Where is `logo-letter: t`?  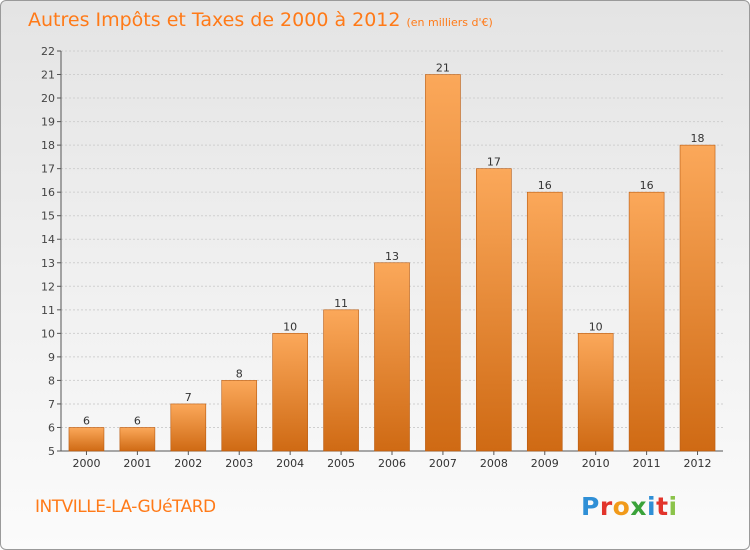
logo-letter: t is located at coordinates (662, 506).